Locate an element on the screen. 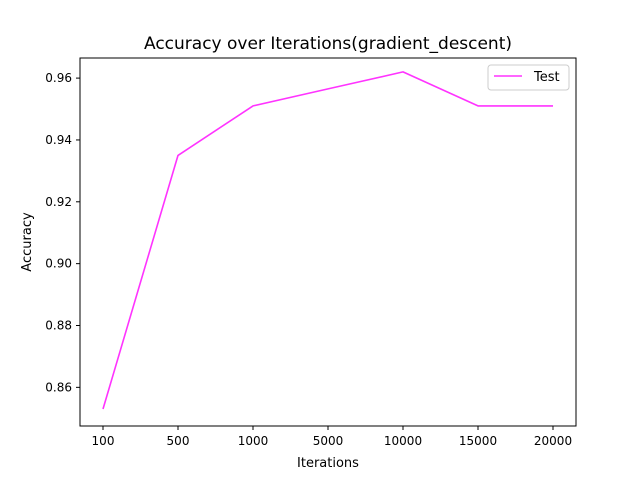  x-tick-label: 20000 is located at coordinates (553, 441).